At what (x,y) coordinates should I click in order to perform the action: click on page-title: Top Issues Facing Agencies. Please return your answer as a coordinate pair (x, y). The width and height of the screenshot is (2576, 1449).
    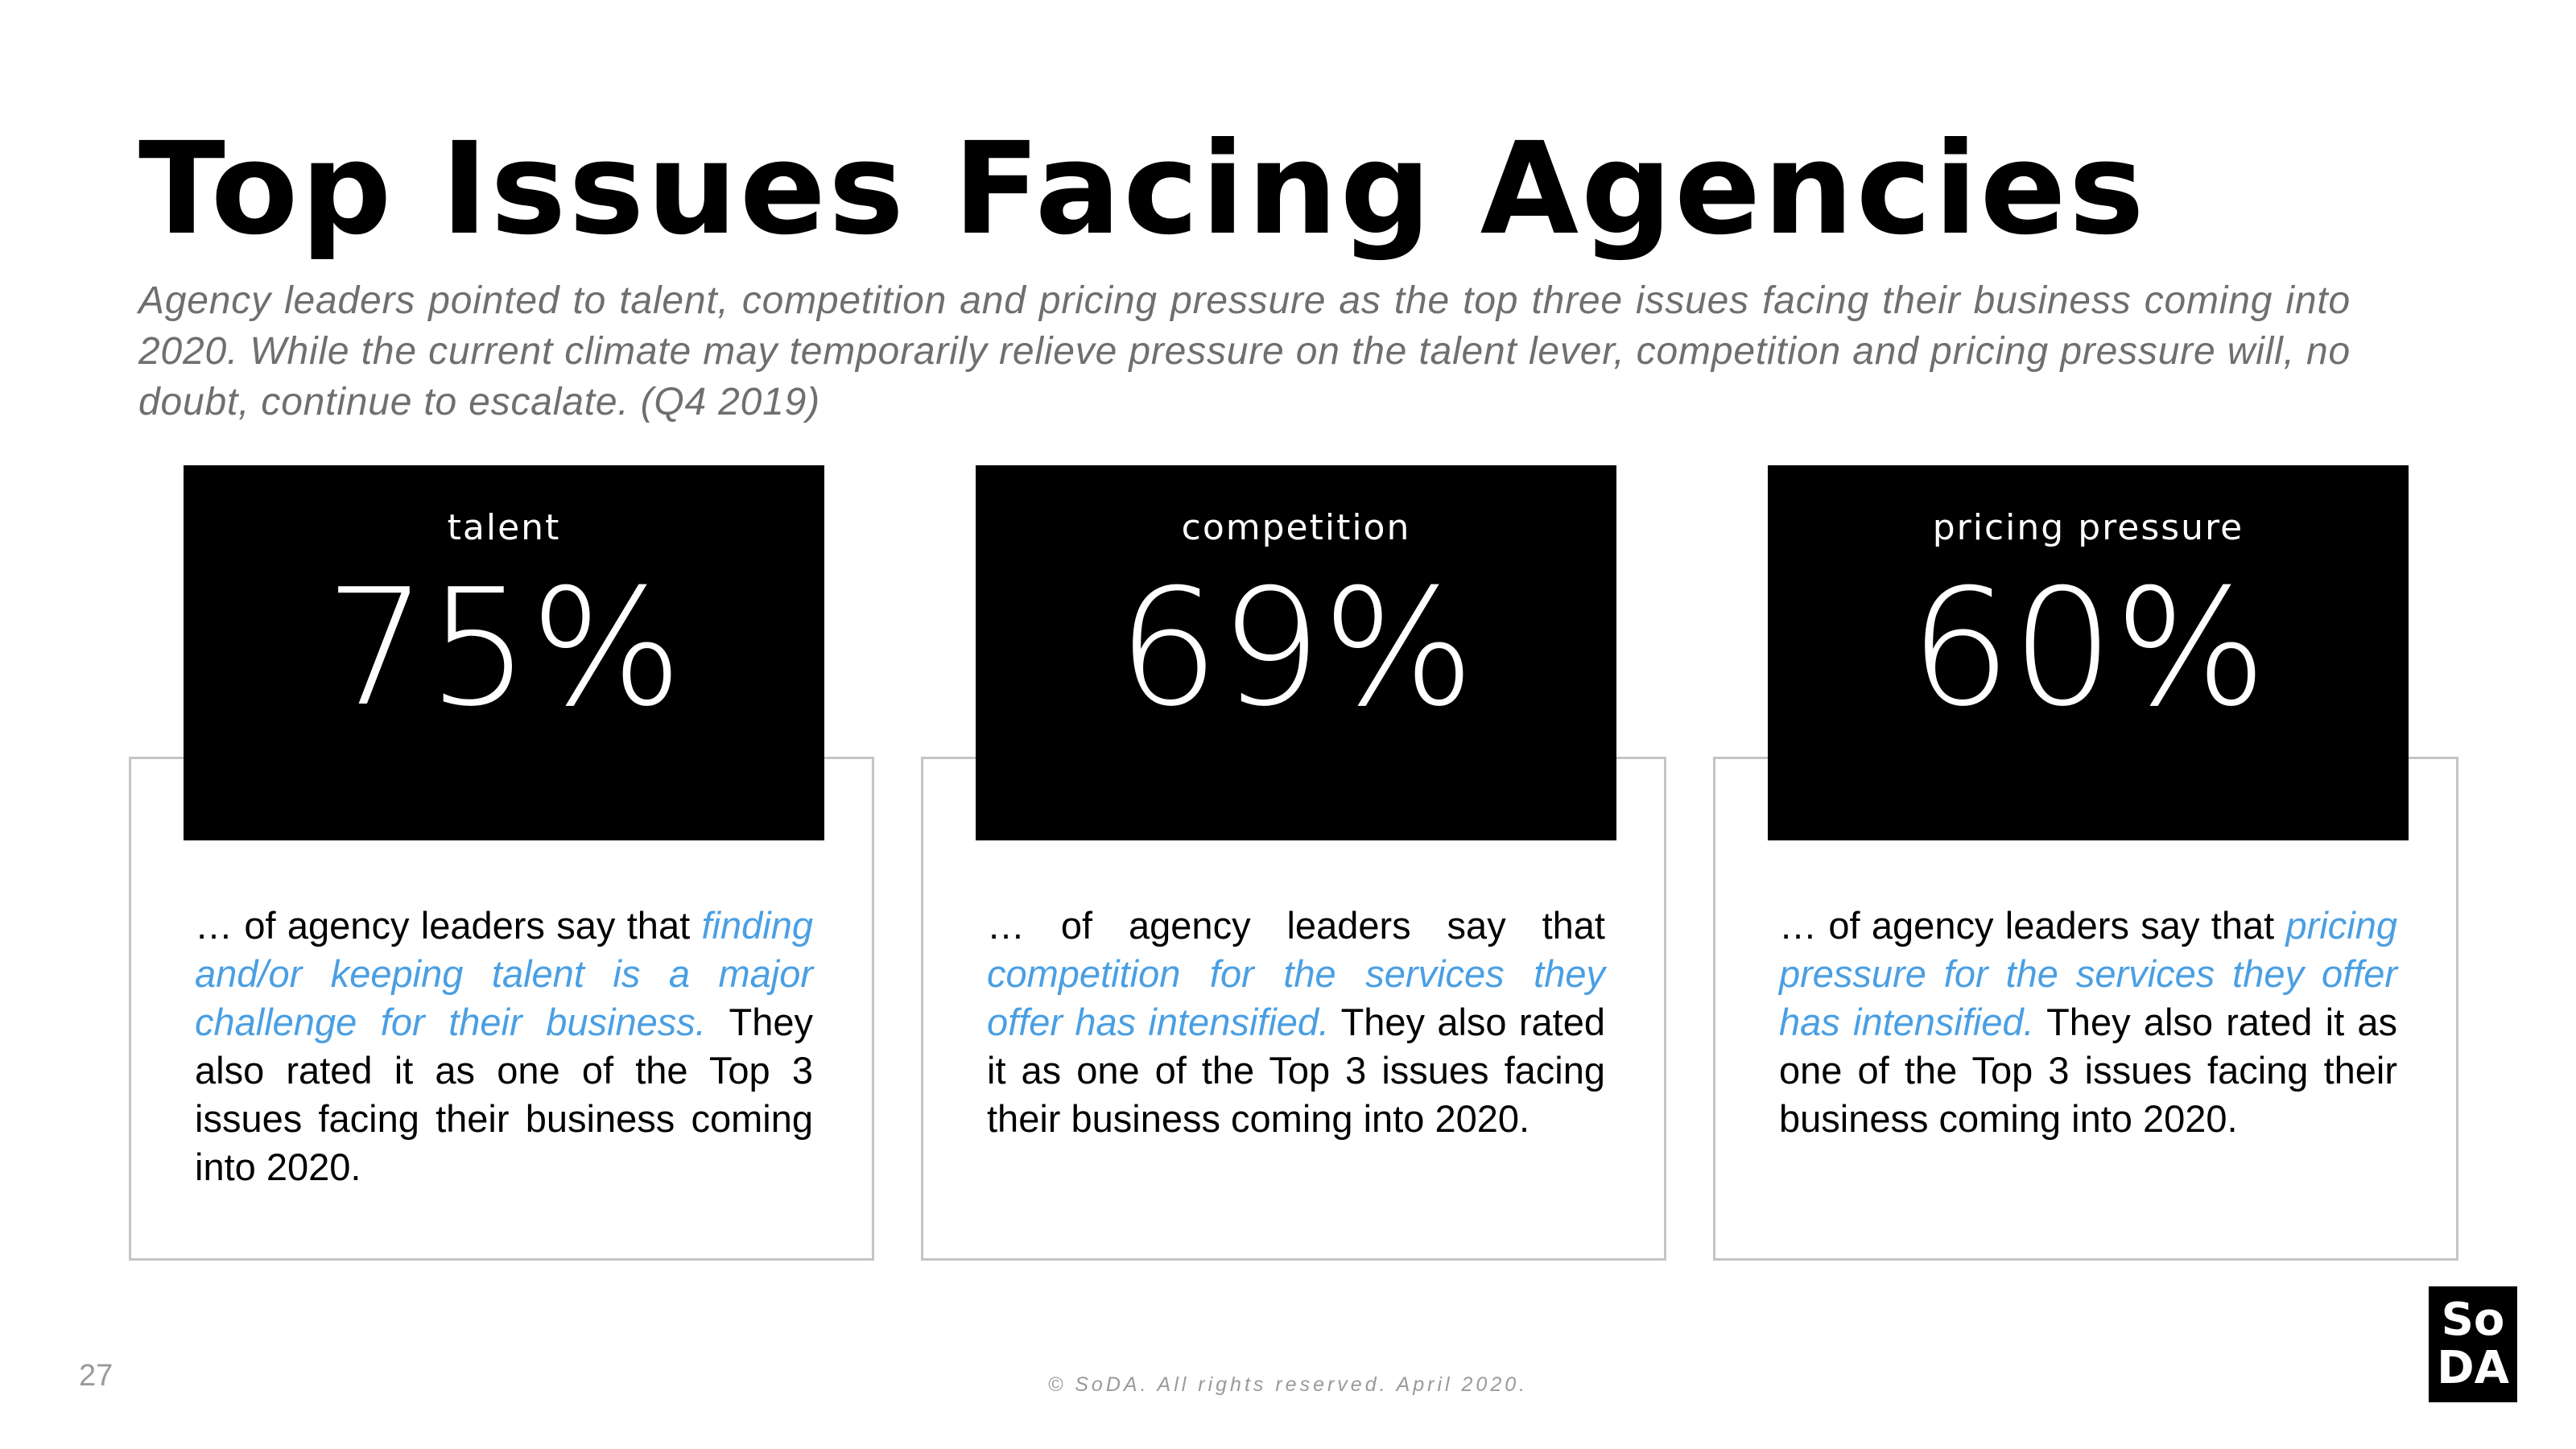
    Looking at the image, I should click on (1142, 189).